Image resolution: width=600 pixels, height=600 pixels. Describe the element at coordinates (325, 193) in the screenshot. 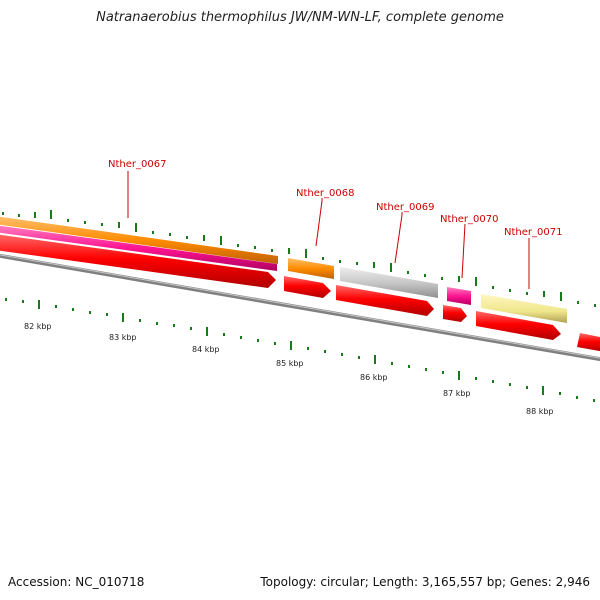

I see `gene-label-0068: Nther_0068` at that location.